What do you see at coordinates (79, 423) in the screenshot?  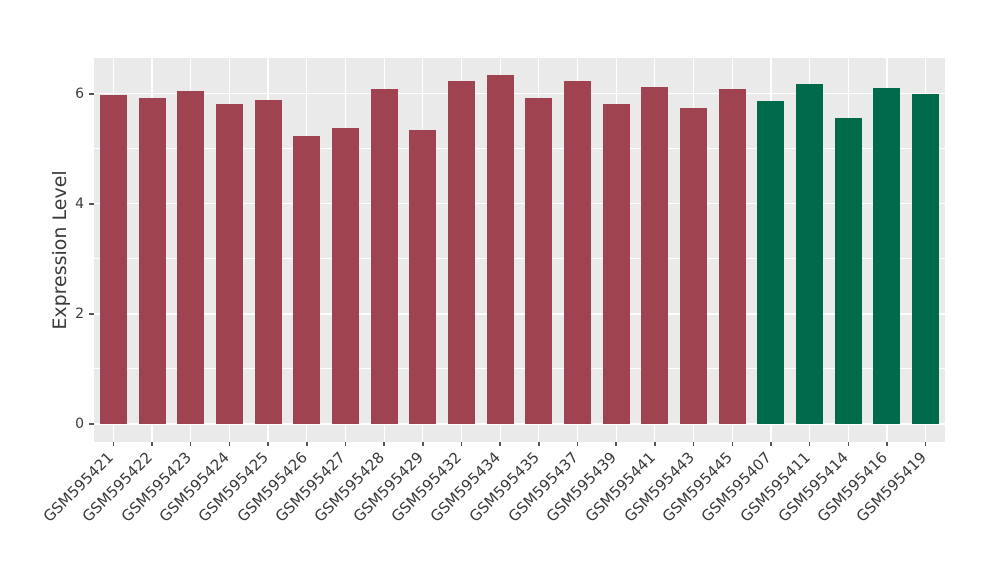 I see `y-tick-label: 0` at bounding box center [79, 423].